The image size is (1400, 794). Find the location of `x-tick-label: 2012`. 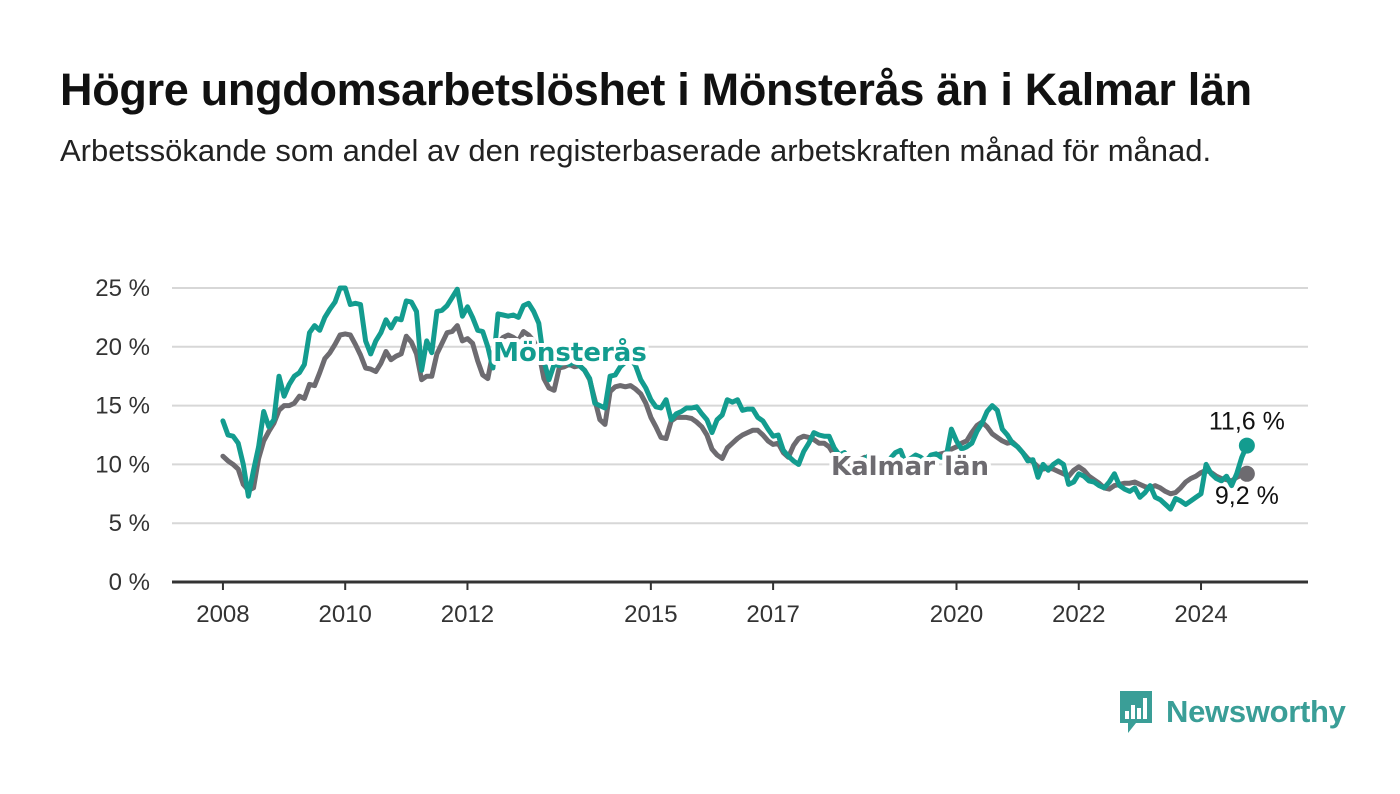

x-tick-label: 2012 is located at coordinates (467, 614).